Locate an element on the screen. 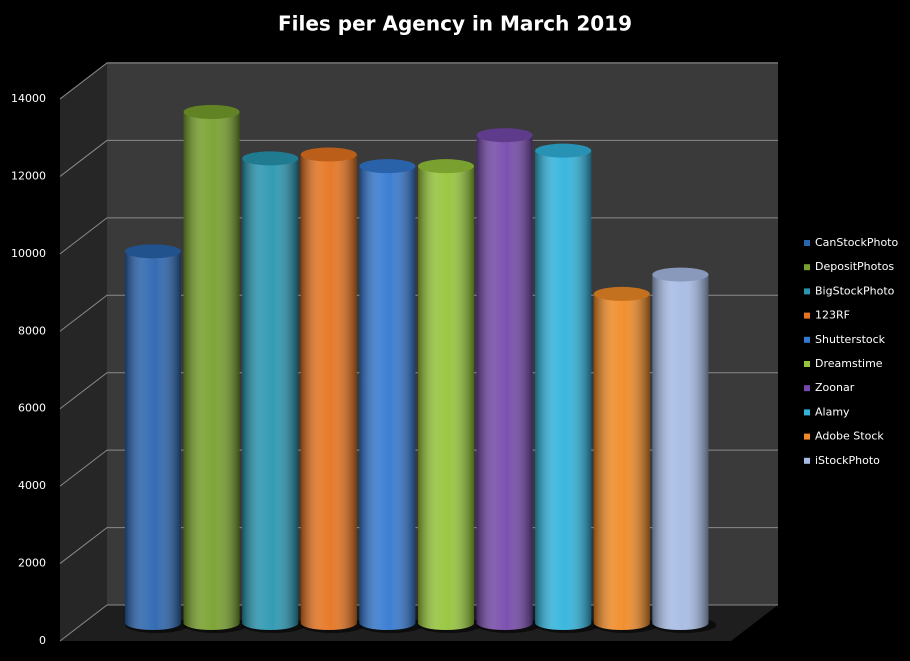  legend-label: Adobe Stock is located at coordinates (849, 436).